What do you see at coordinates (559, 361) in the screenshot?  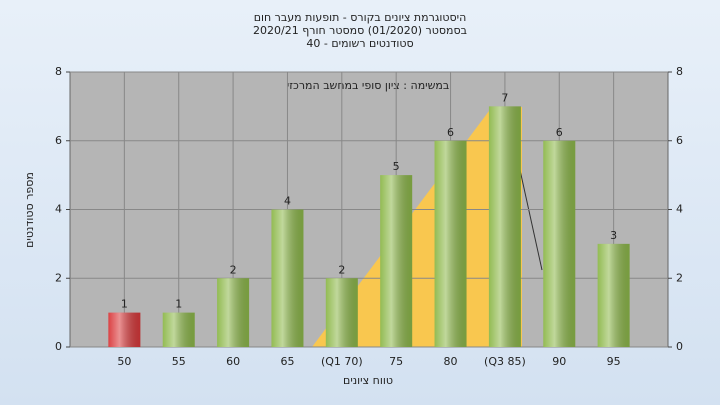 I see `x-tick-label: 90` at bounding box center [559, 361].